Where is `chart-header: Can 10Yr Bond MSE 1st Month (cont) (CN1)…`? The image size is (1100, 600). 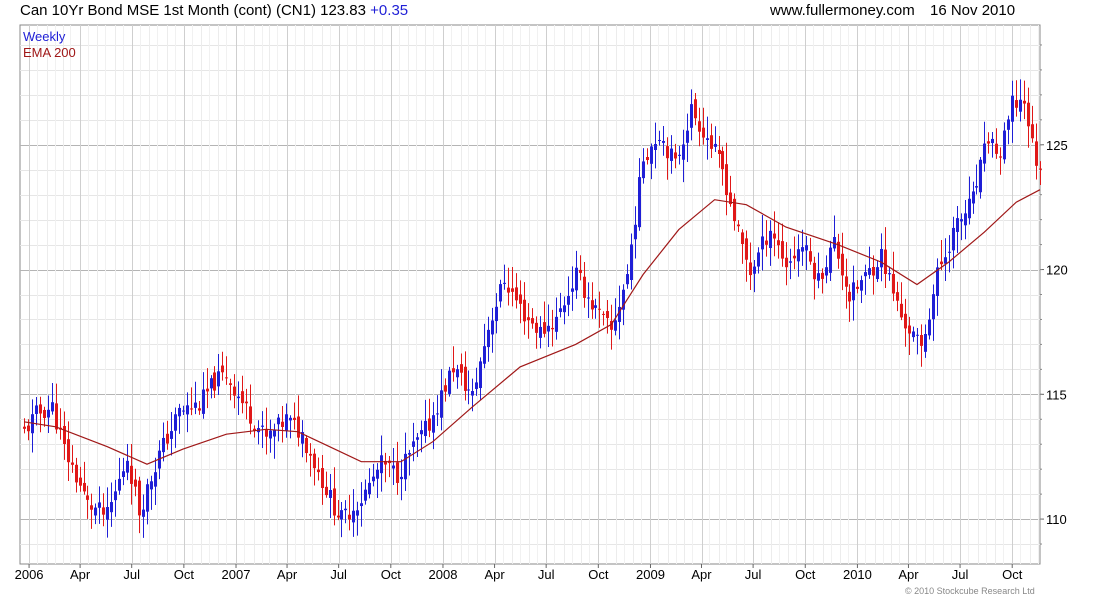
chart-header: Can 10Yr Bond MSE 1st Month (cont) (CN1)… is located at coordinates (550, 12).